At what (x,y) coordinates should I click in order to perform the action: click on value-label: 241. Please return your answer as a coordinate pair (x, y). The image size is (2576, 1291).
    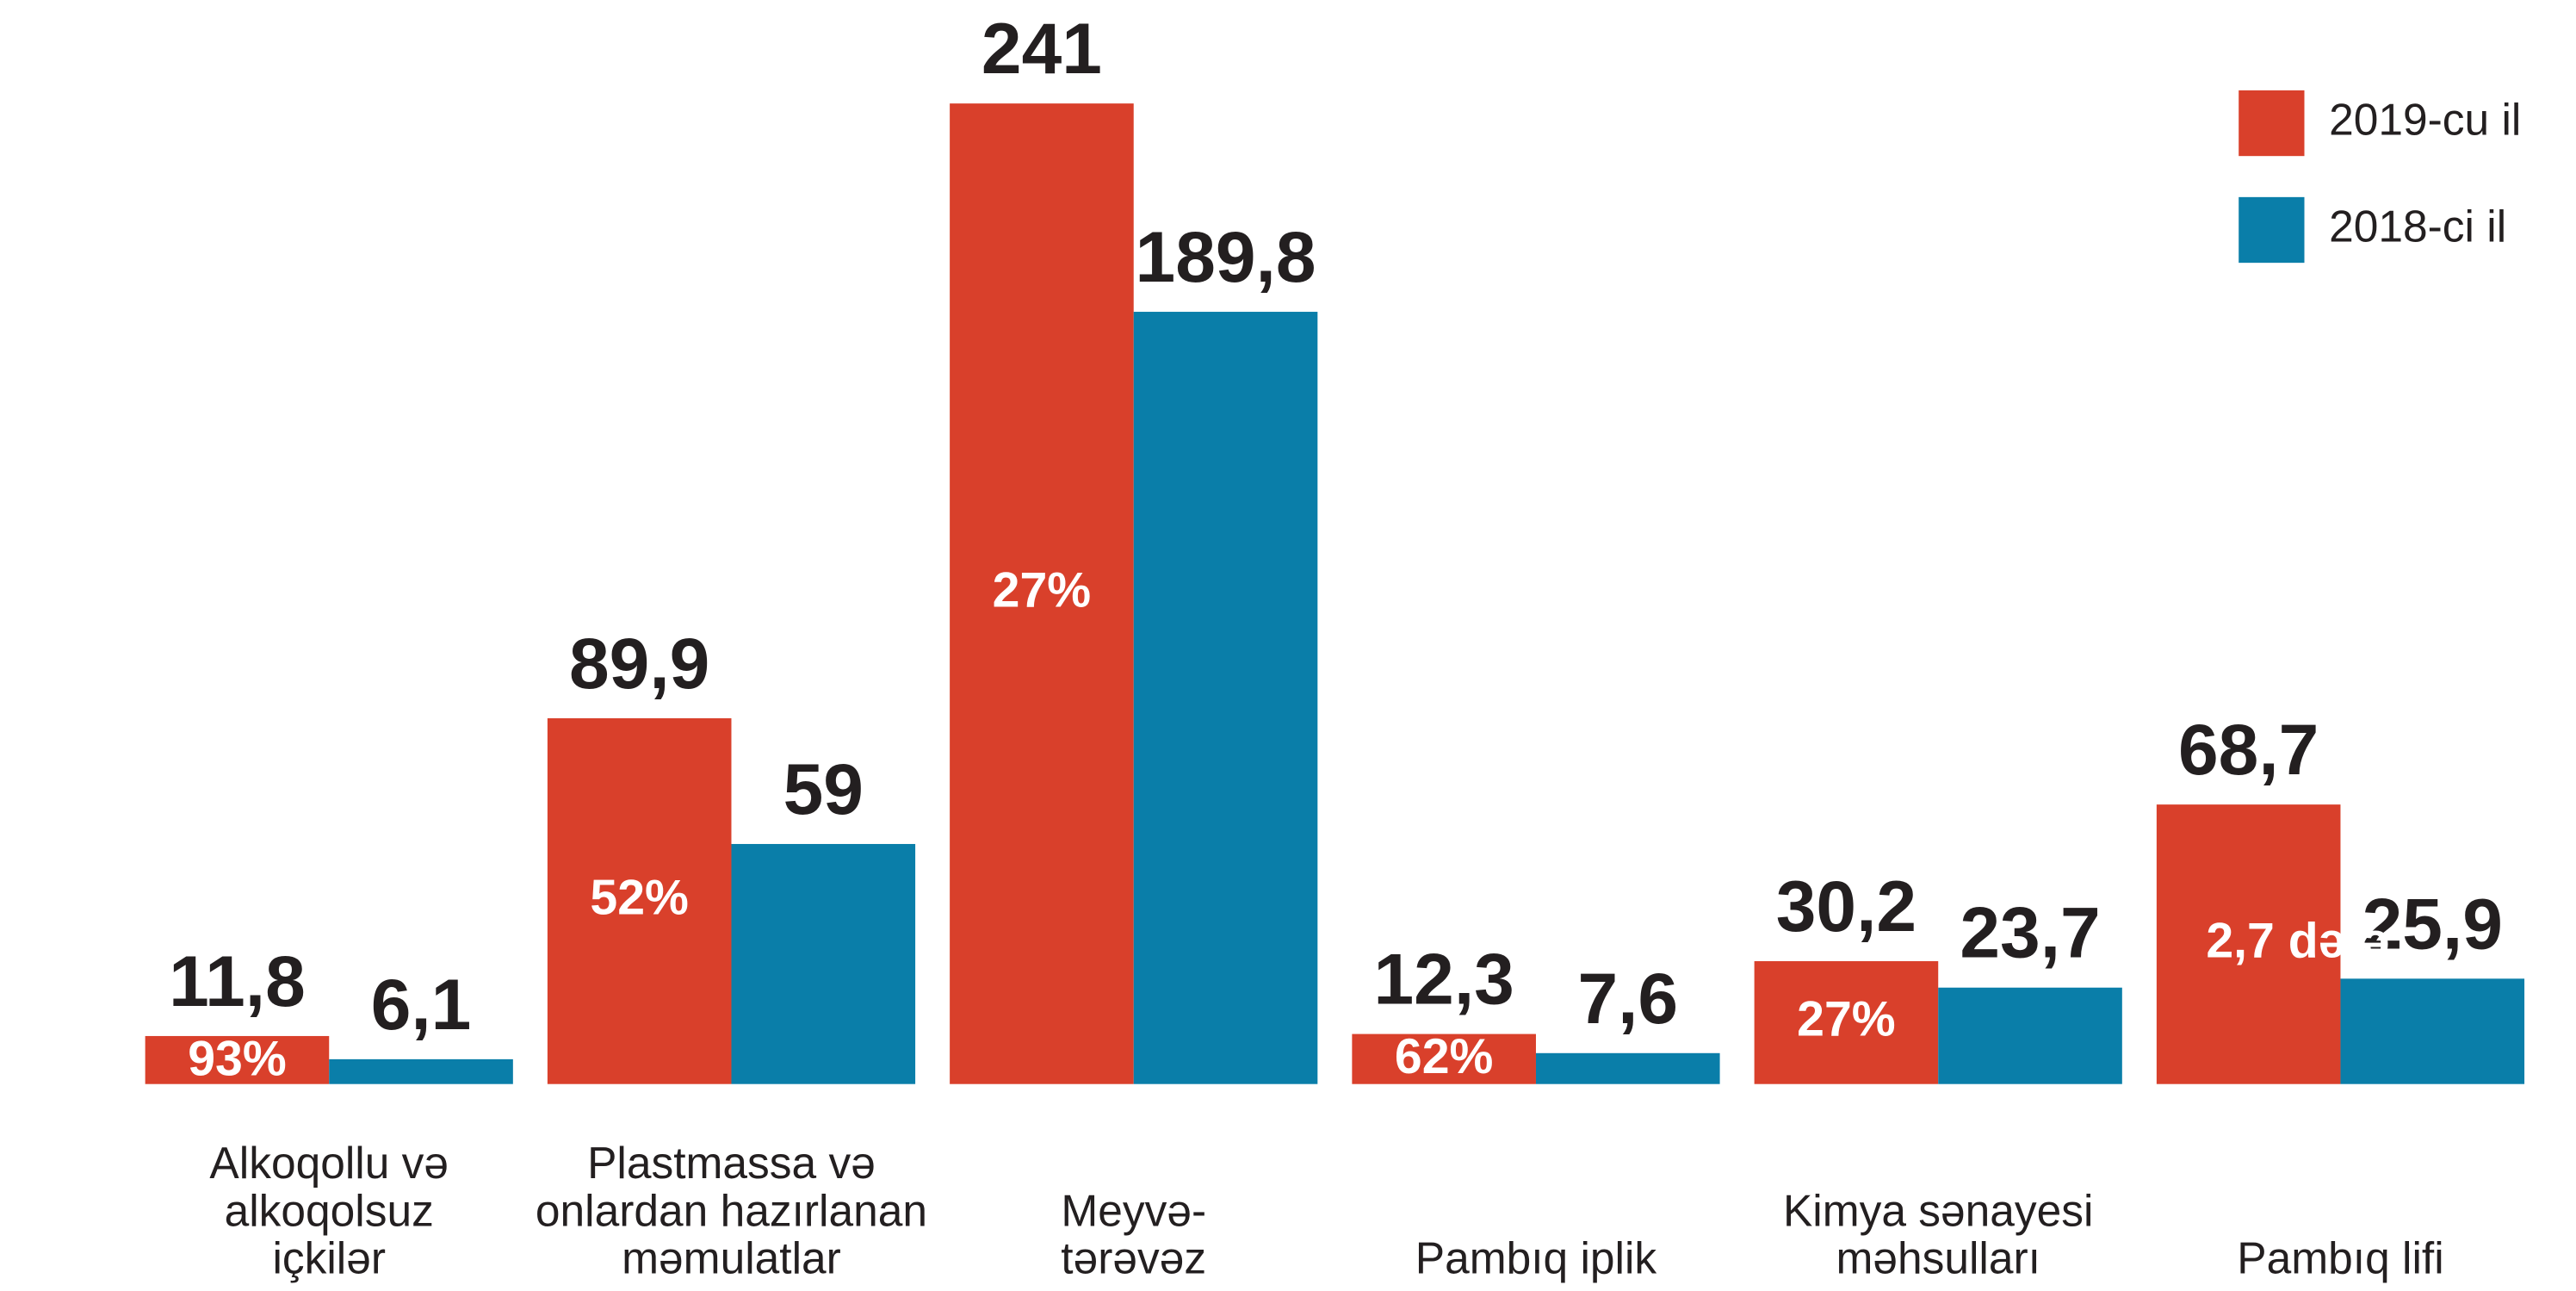
    Looking at the image, I should click on (1041, 48).